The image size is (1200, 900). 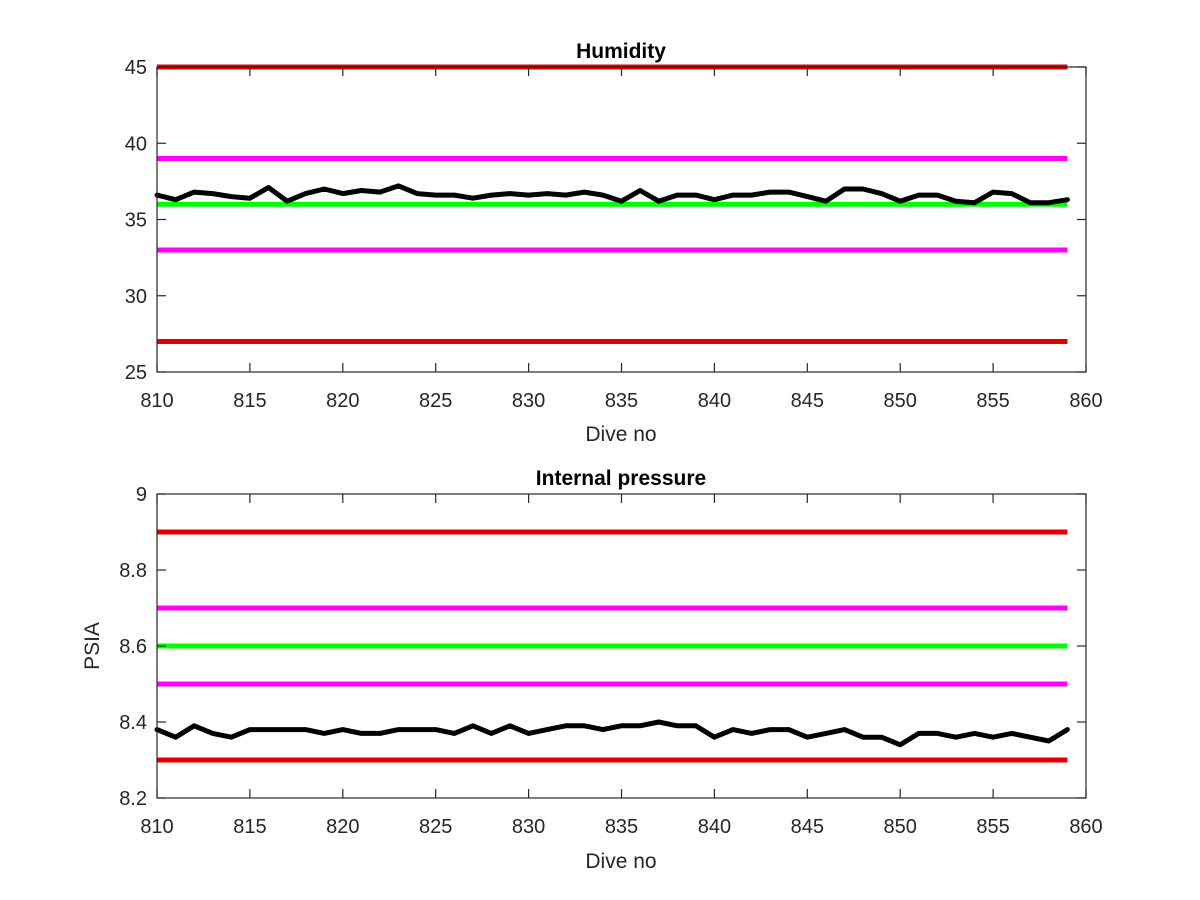 What do you see at coordinates (136, 221) in the screenshot?
I see `humidity-y-tick-label: 35` at bounding box center [136, 221].